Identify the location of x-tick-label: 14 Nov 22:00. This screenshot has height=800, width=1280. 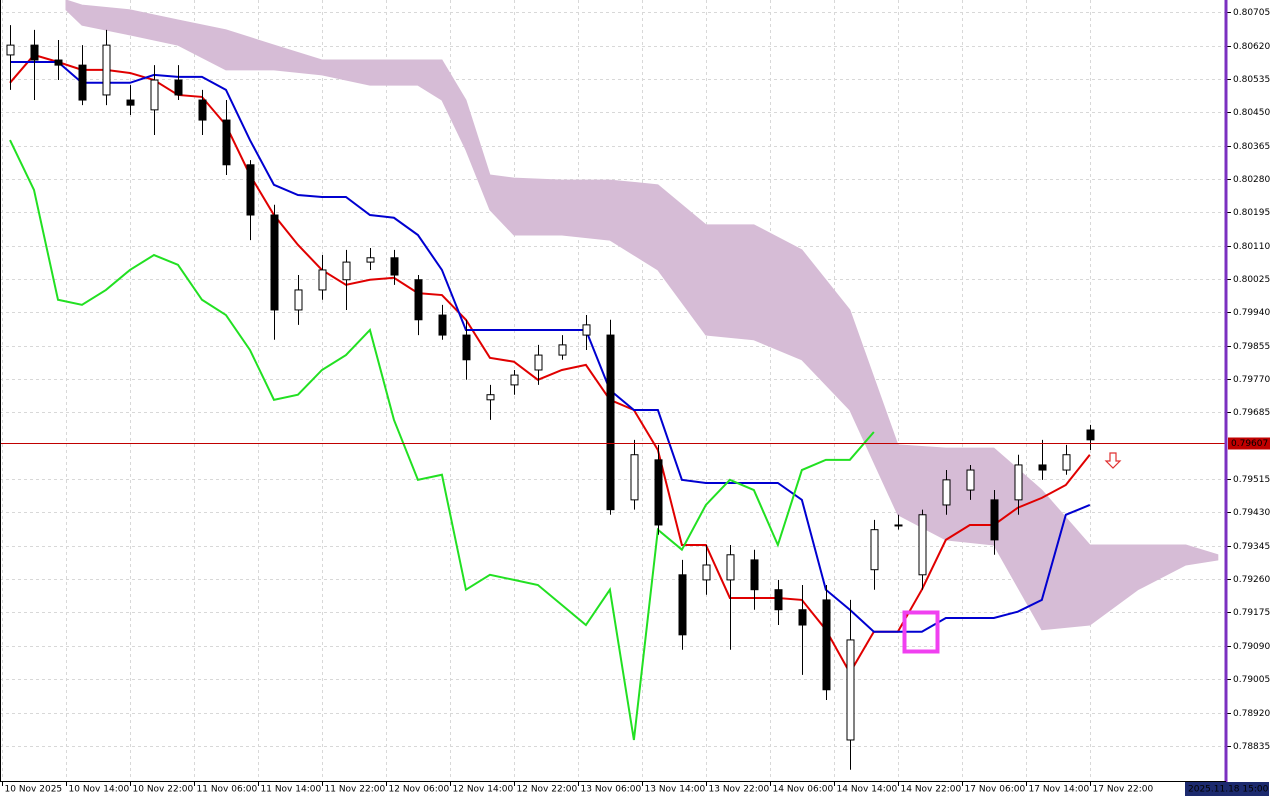
(931, 790).